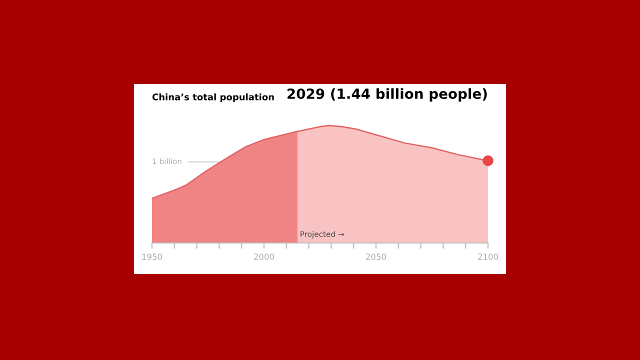  I want to click on x-tick-label: 2100, so click(488, 257).